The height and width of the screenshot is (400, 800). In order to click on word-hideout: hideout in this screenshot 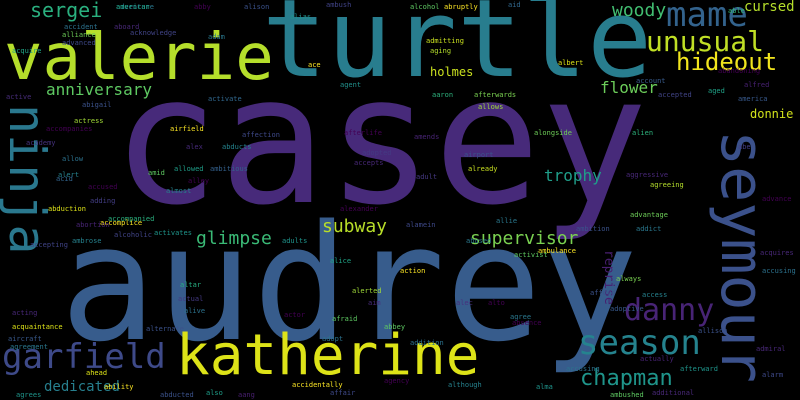, I will do `click(727, 62)`.